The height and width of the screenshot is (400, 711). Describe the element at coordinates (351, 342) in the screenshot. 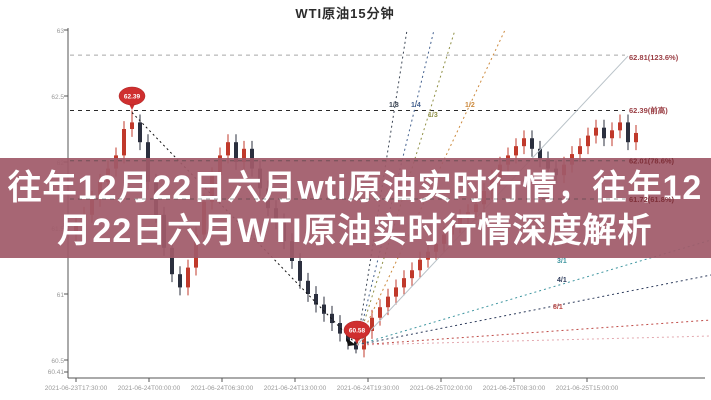

I see `low-point-arrow-icon` at that location.